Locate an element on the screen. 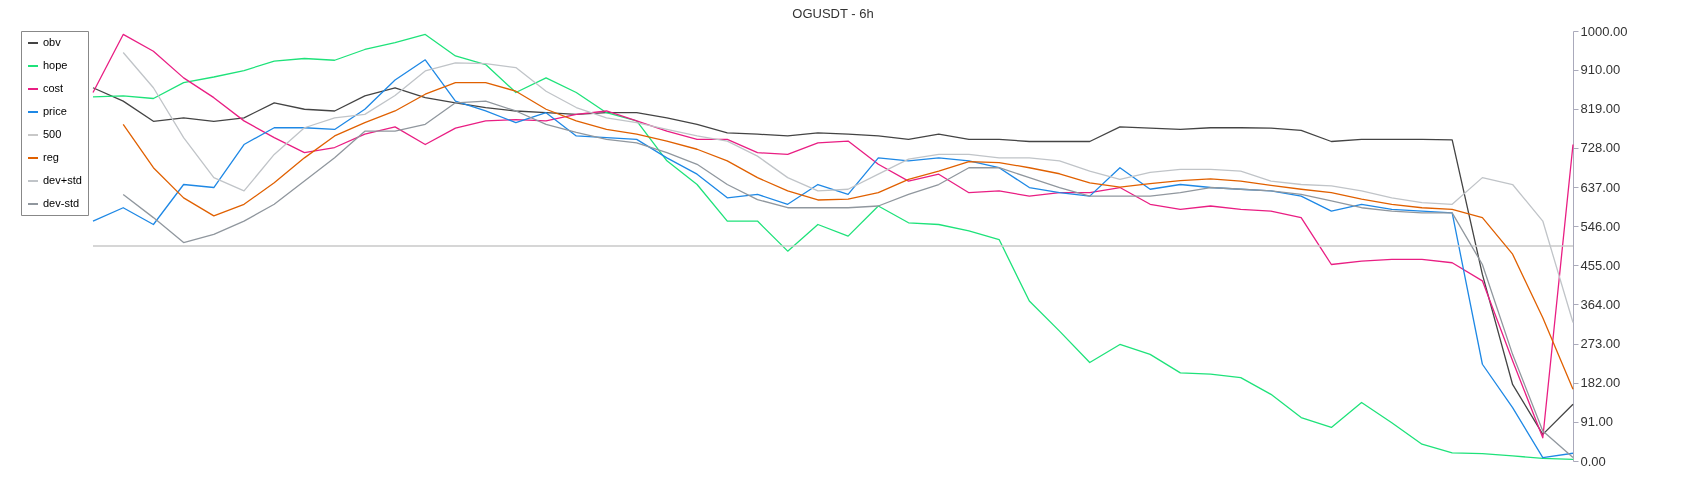 The height and width of the screenshot is (500, 1700). y-tick-label: 91.00 is located at coordinates (1597, 422).